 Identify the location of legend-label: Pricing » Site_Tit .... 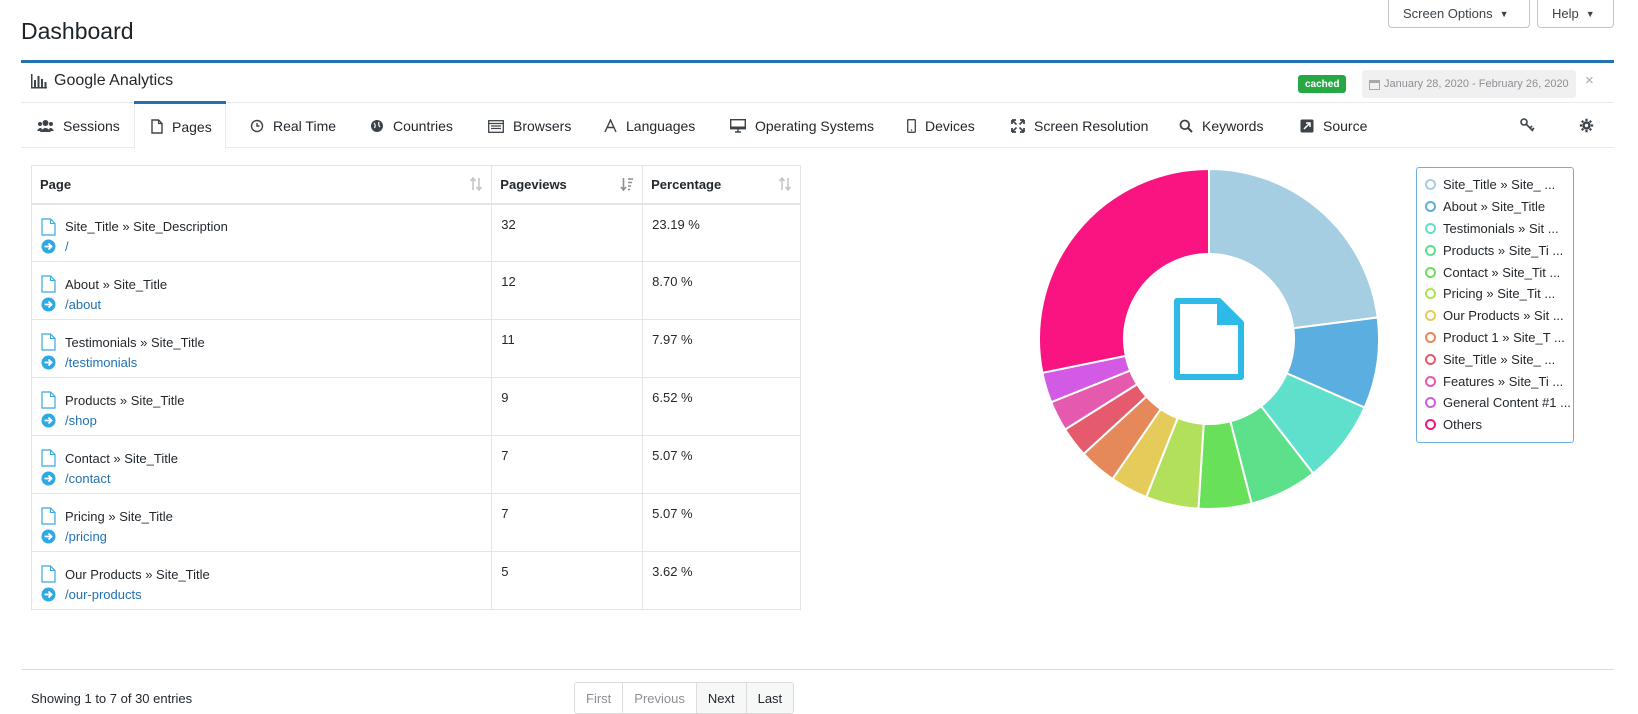
(1499, 294).